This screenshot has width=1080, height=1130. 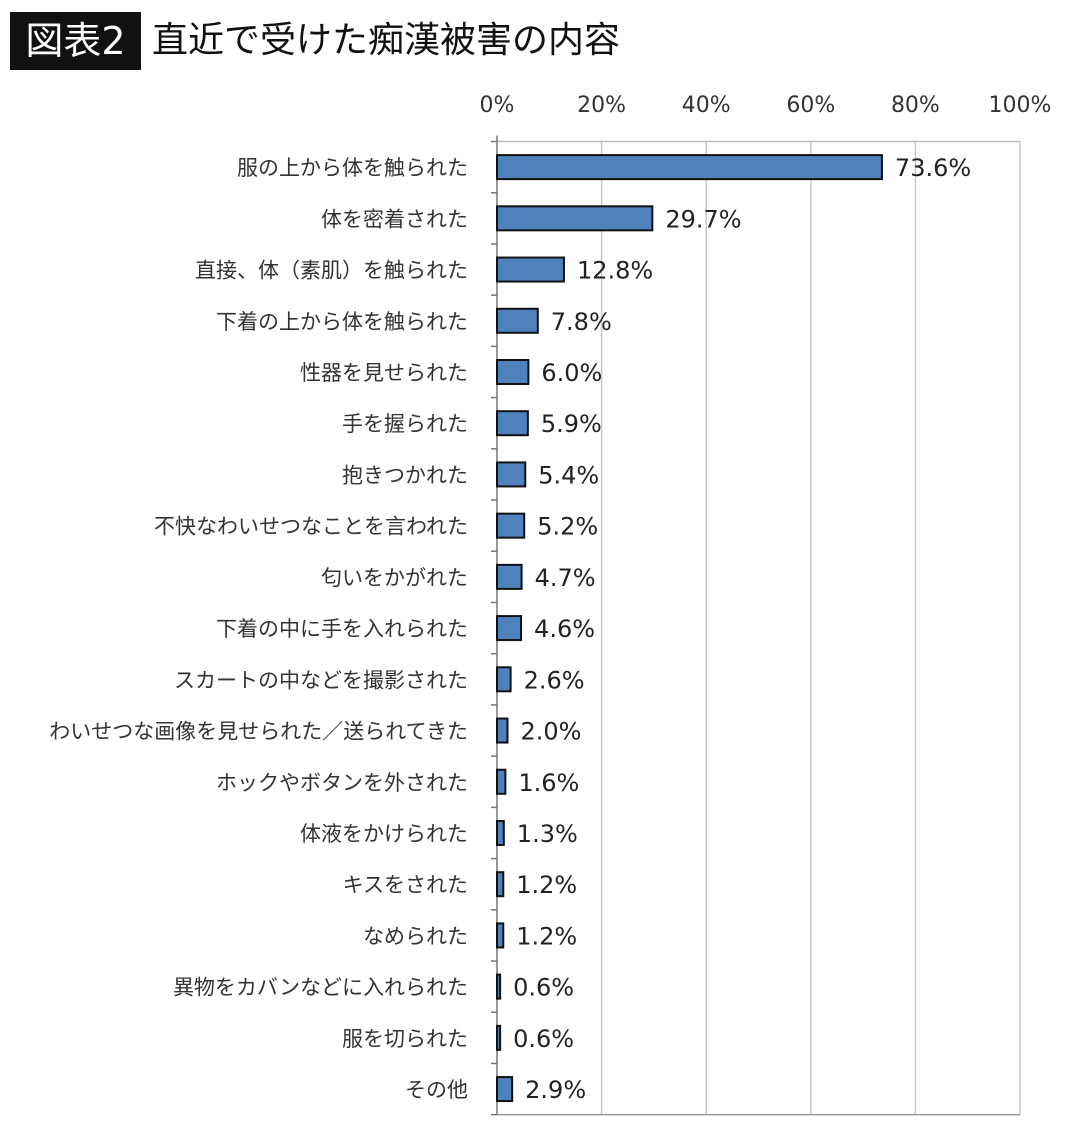 What do you see at coordinates (75, 41) in the screenshot?
I see `figure-number-badge: 図表2` at bounding box center [75, 41].